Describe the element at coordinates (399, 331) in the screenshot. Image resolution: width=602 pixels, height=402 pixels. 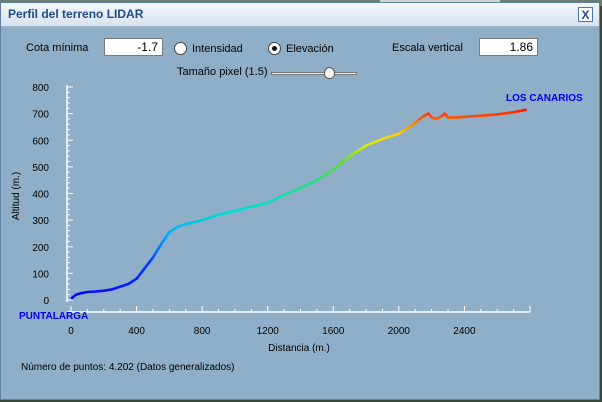
I see `x-tick-label: 2000` at that location.